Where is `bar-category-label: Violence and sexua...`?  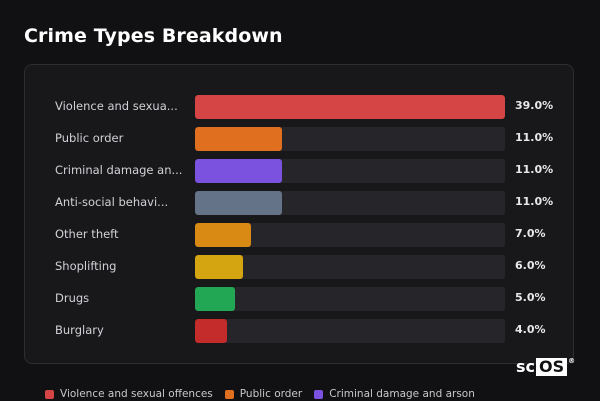 bar-category-label: Violence and sexua... is located at coordinates (116, 106).